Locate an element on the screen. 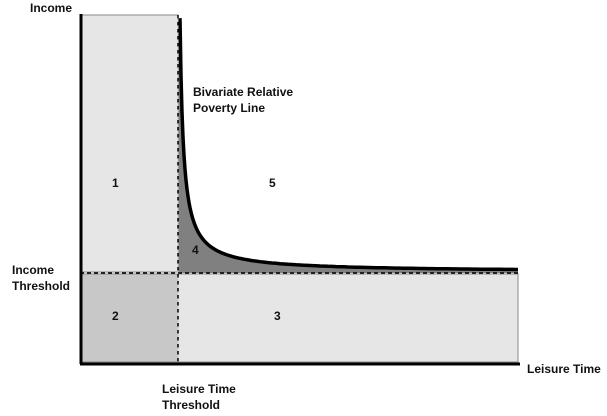 The image size is (607, 416). region-label: 1 is located at coordinates (115, 183).